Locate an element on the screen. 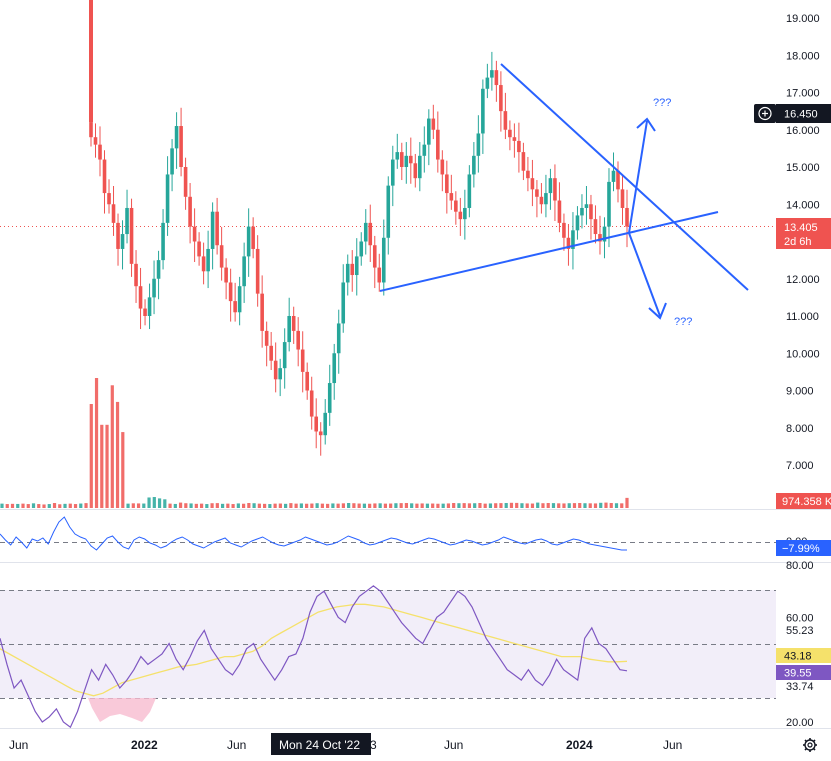 This screenshot has width=831, height=761. price-tick: 11.000 is located at coordinates (802, 317).